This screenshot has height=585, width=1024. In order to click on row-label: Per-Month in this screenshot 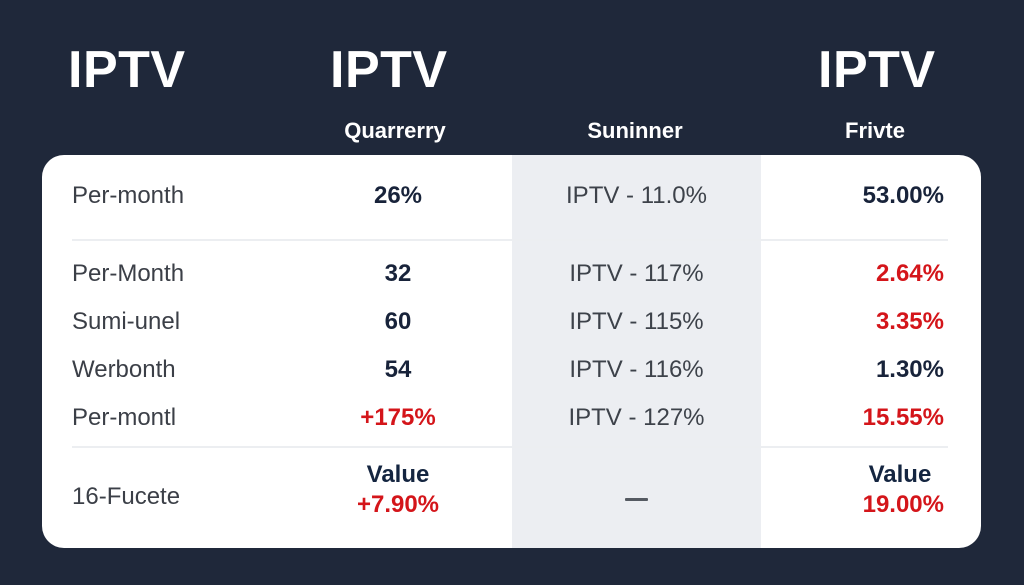, I will do `click(128, 273)`.